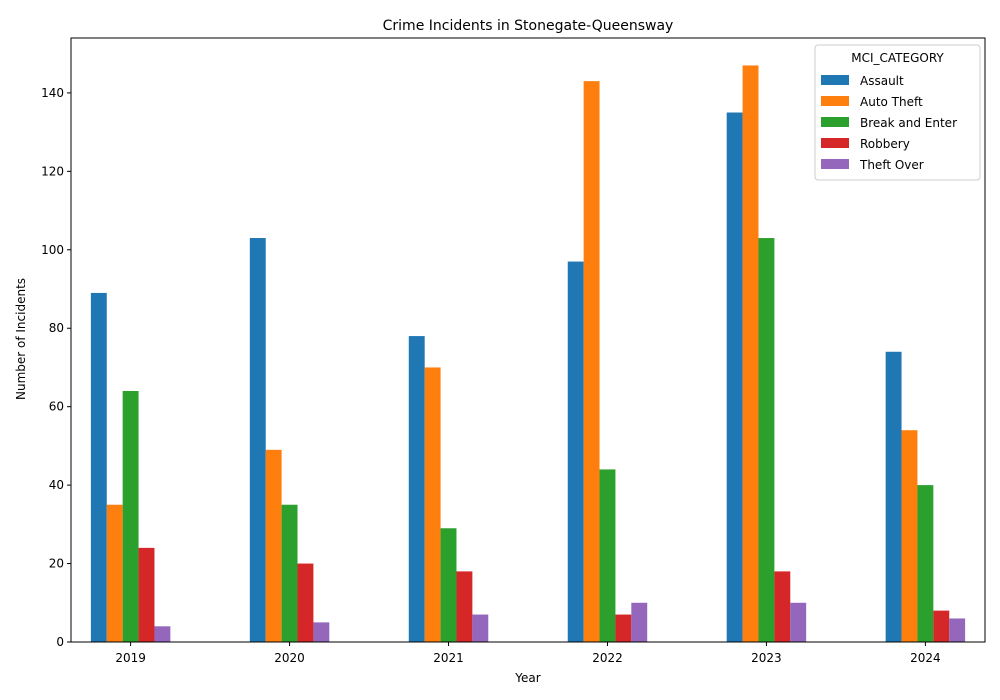 This screenshot has height=700, width=1000. I want to click on bar-theft-over-2024, so click(957, 630).